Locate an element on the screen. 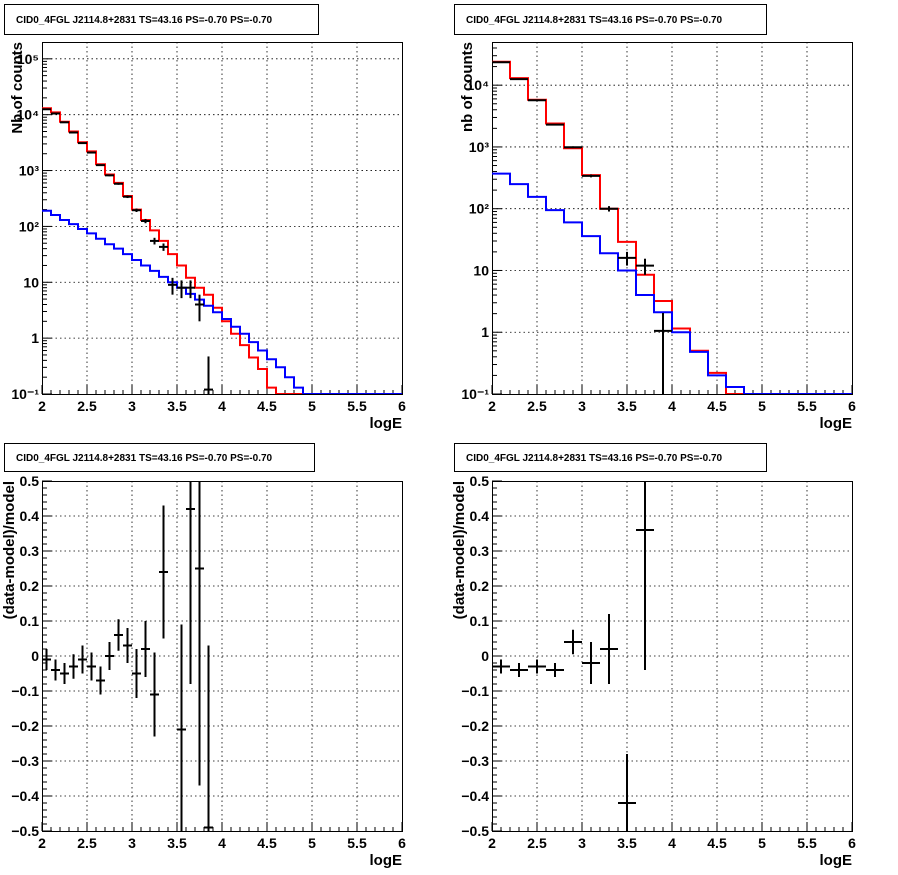  y-tick-label: 10⁴ is located at coordinates (478, 85).